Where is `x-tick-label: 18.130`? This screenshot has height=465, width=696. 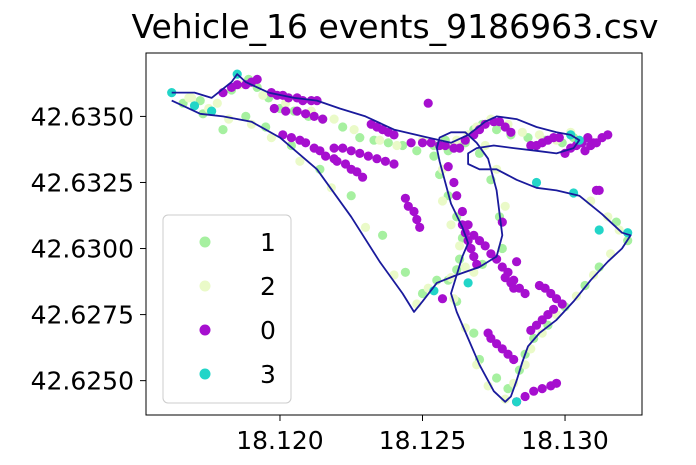 x-tick-label: 18.130 is located at coordinates (564, 440).